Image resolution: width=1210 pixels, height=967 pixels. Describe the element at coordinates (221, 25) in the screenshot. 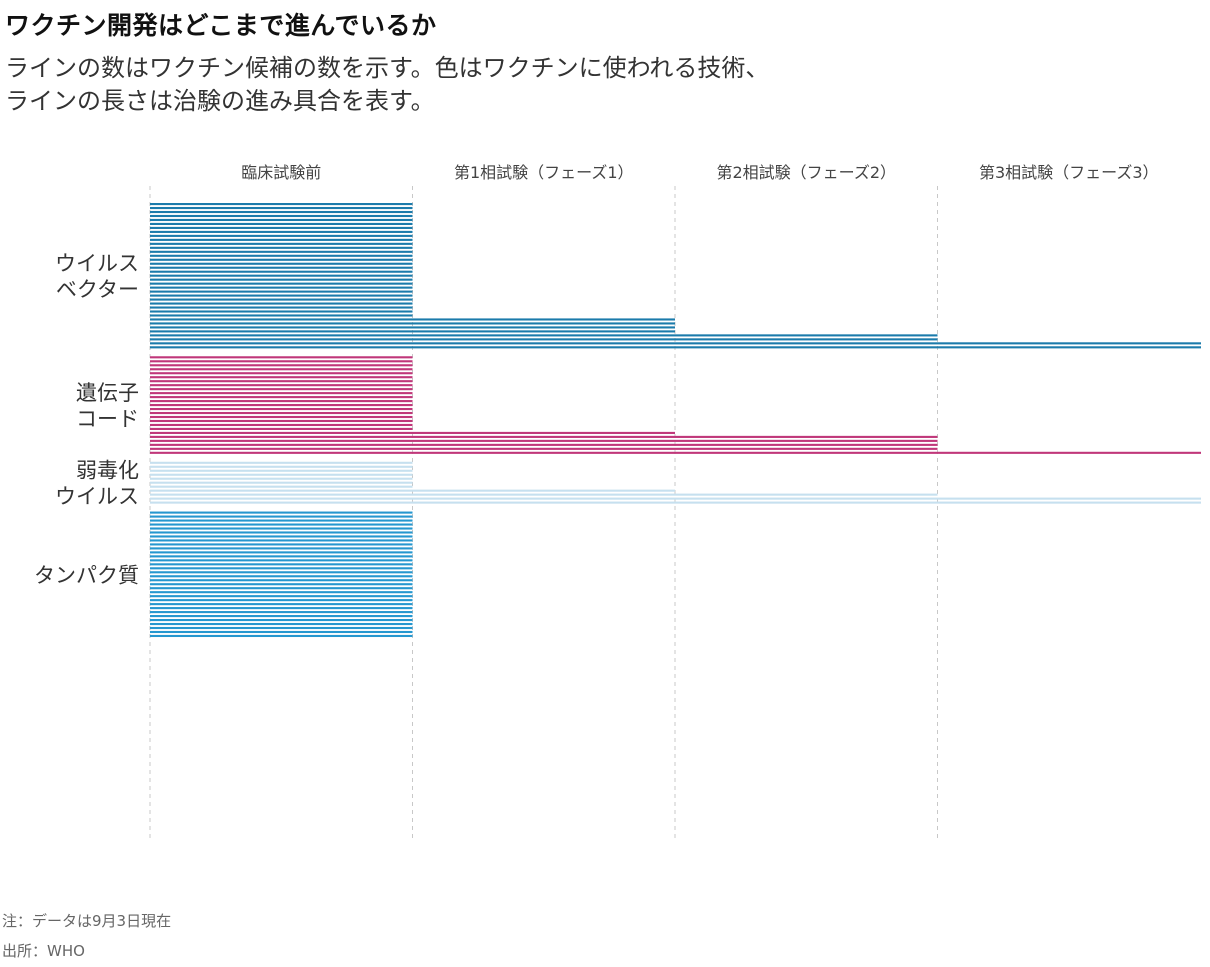

I see `chart-title: ワクチン開発はどこまで進んでいるか` at that location.